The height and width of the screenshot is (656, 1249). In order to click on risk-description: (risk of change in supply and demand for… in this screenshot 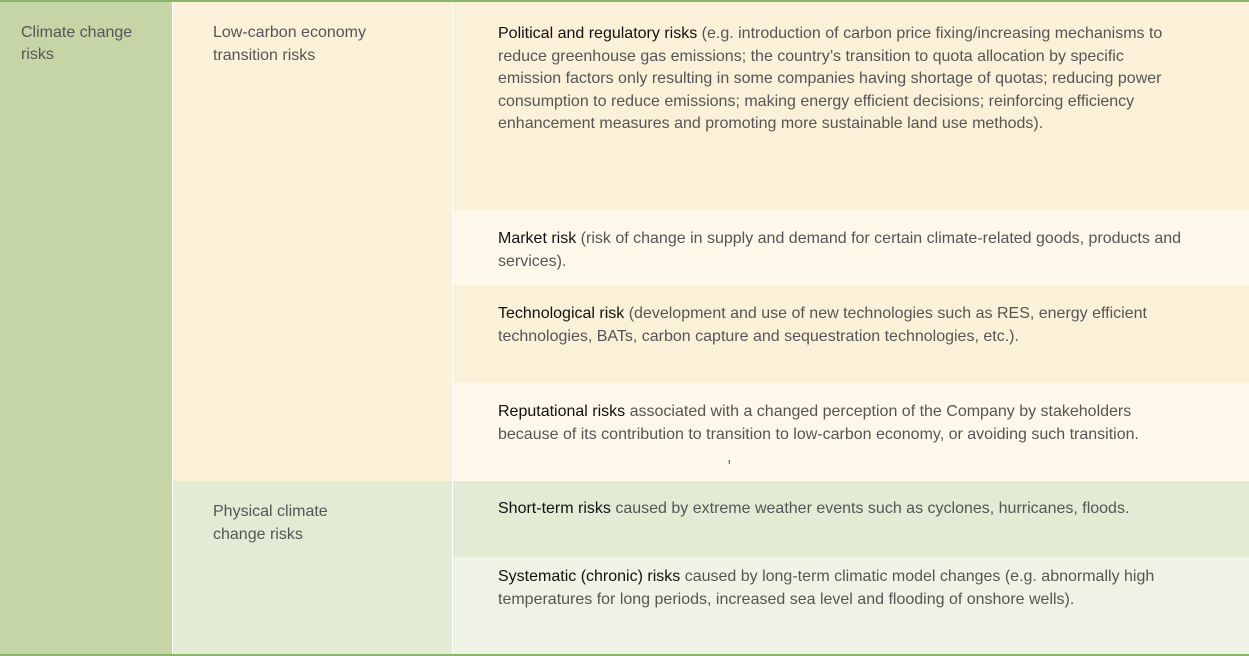, I will do `click(840, 250)`.